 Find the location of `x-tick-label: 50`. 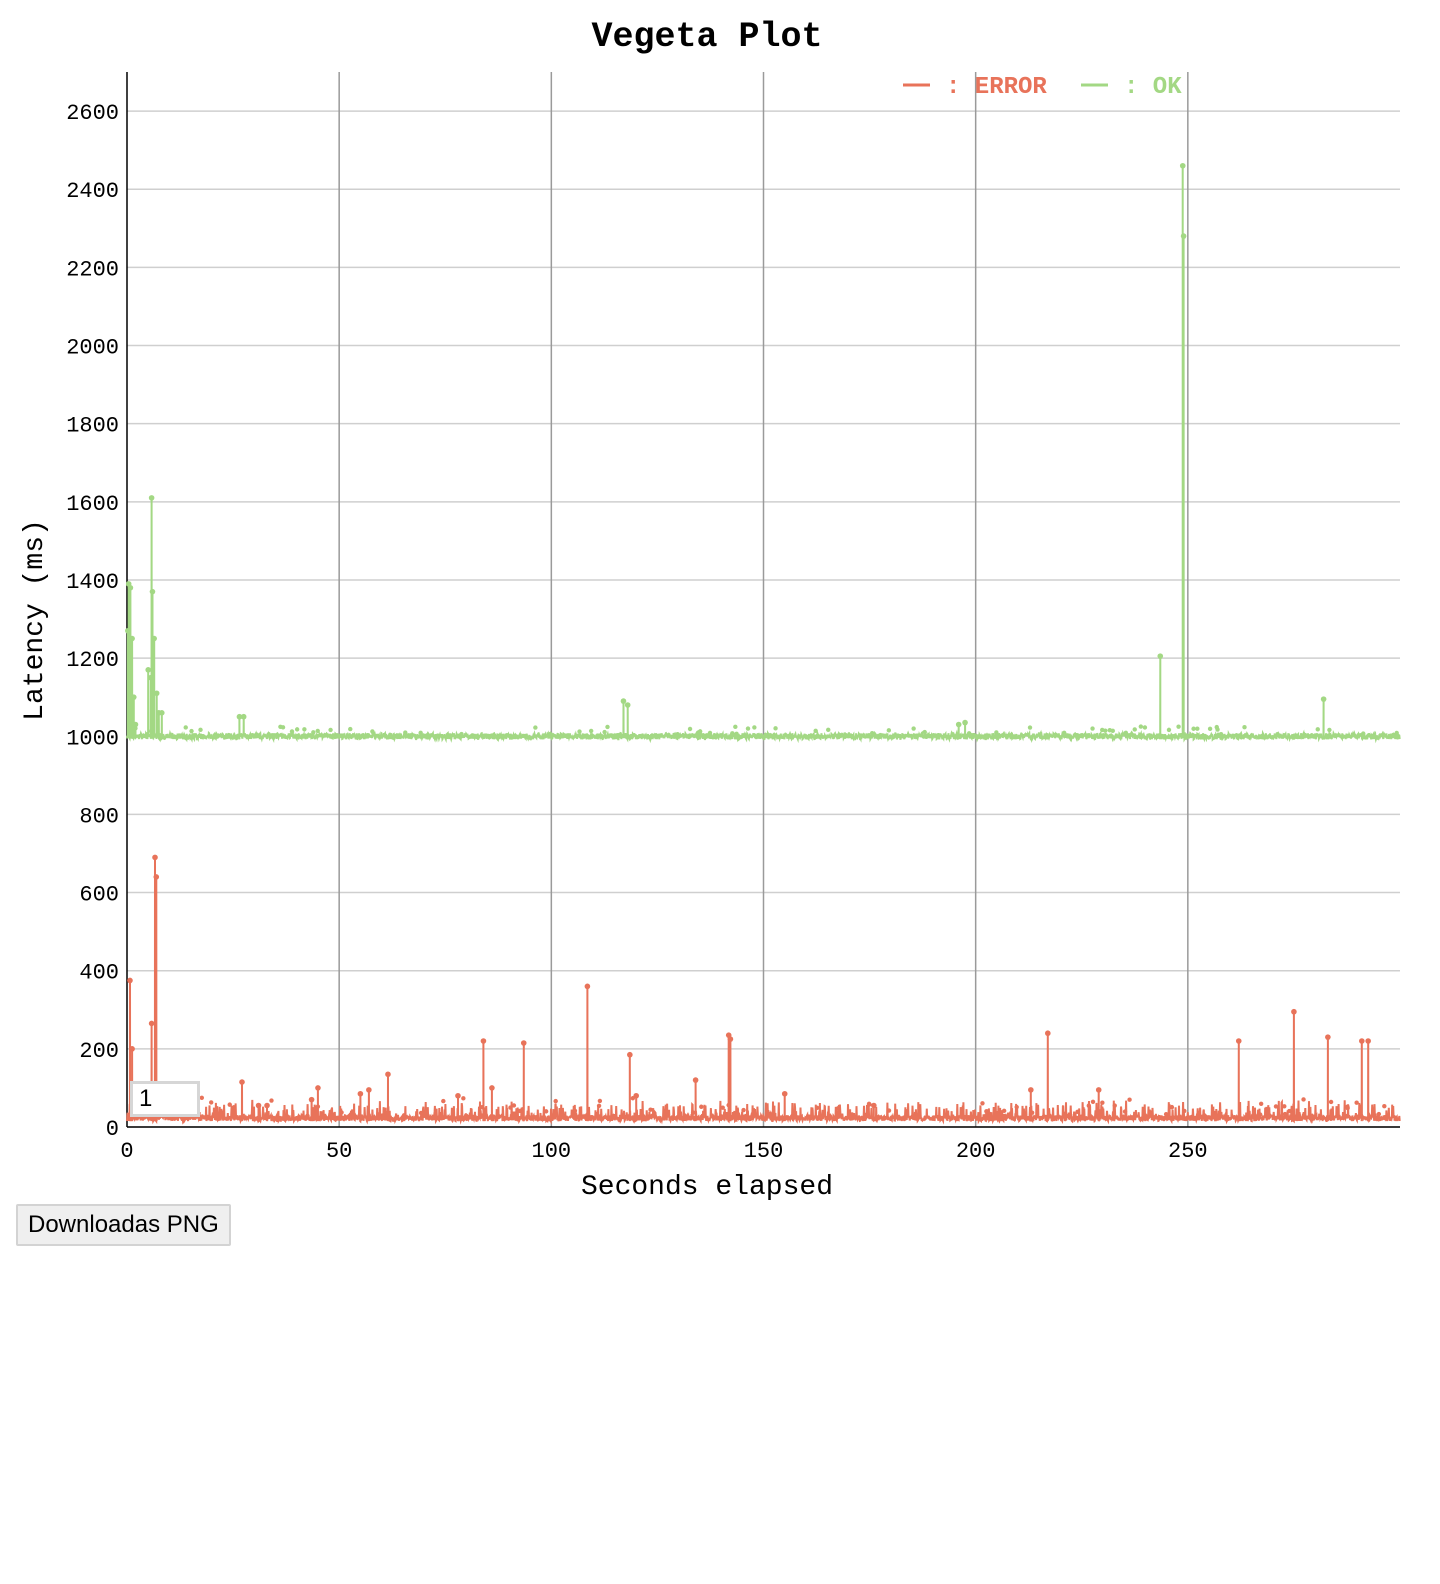

x-tick-label: 50 is located at coordinates (339, 1151).